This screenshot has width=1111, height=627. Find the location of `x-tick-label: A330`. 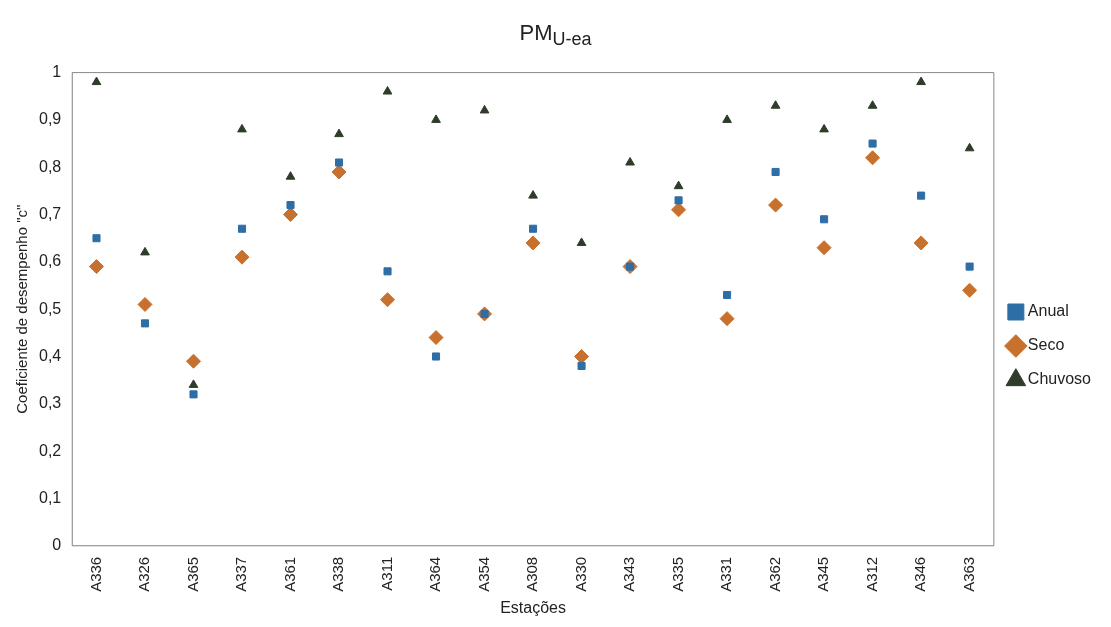

x-tick-label: A330 is located at coordinates (580, 574).